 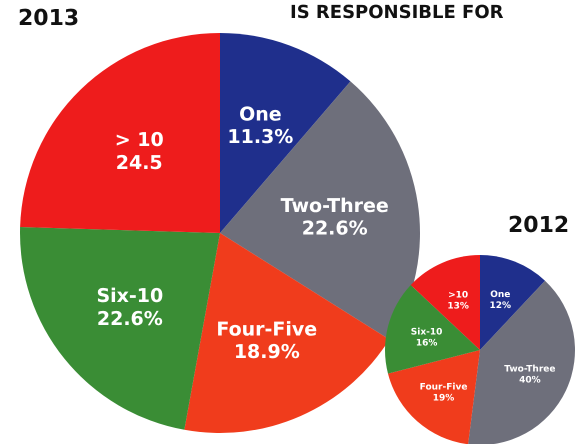 What do you see at coordinates (539, 225) in the screenshot?
I see `chart-title: 2012` at bounding box center [539, 225].